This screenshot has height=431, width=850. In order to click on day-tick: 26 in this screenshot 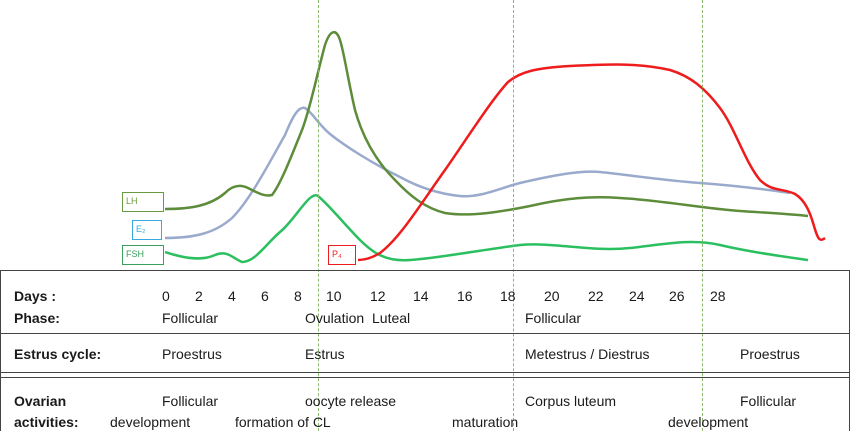, I will do `click(677, 296)`.